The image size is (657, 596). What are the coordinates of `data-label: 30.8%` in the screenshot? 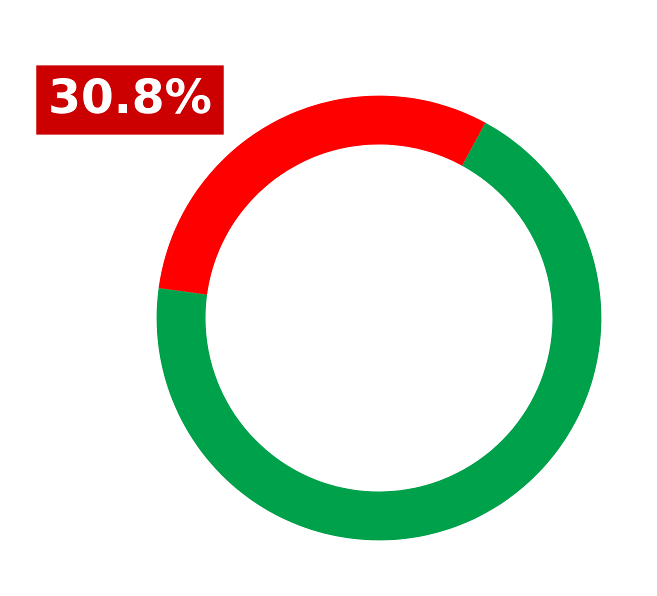 It's located at (130, 96).